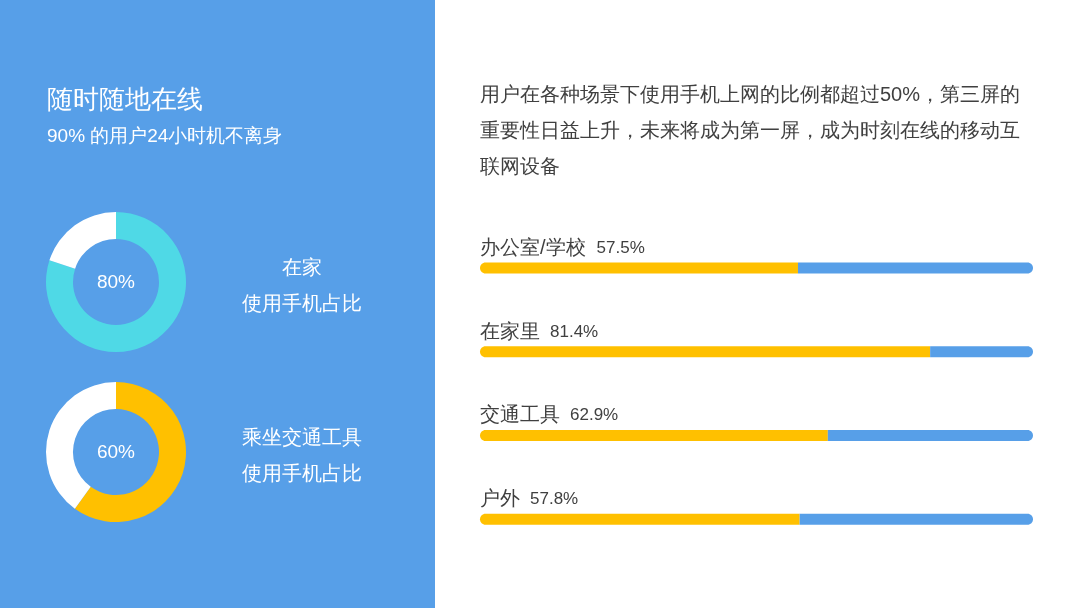  I want to click on data-label: 81.4%, so click(574, 331).